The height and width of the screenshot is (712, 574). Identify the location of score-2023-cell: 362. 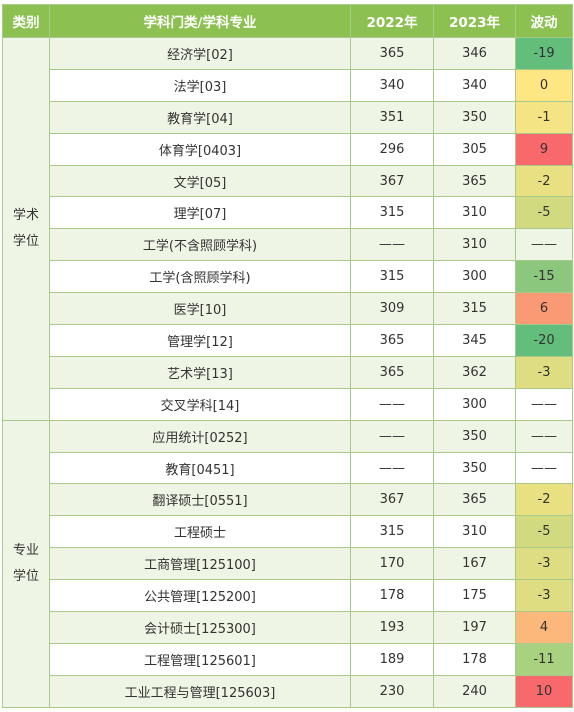
(474, 372).